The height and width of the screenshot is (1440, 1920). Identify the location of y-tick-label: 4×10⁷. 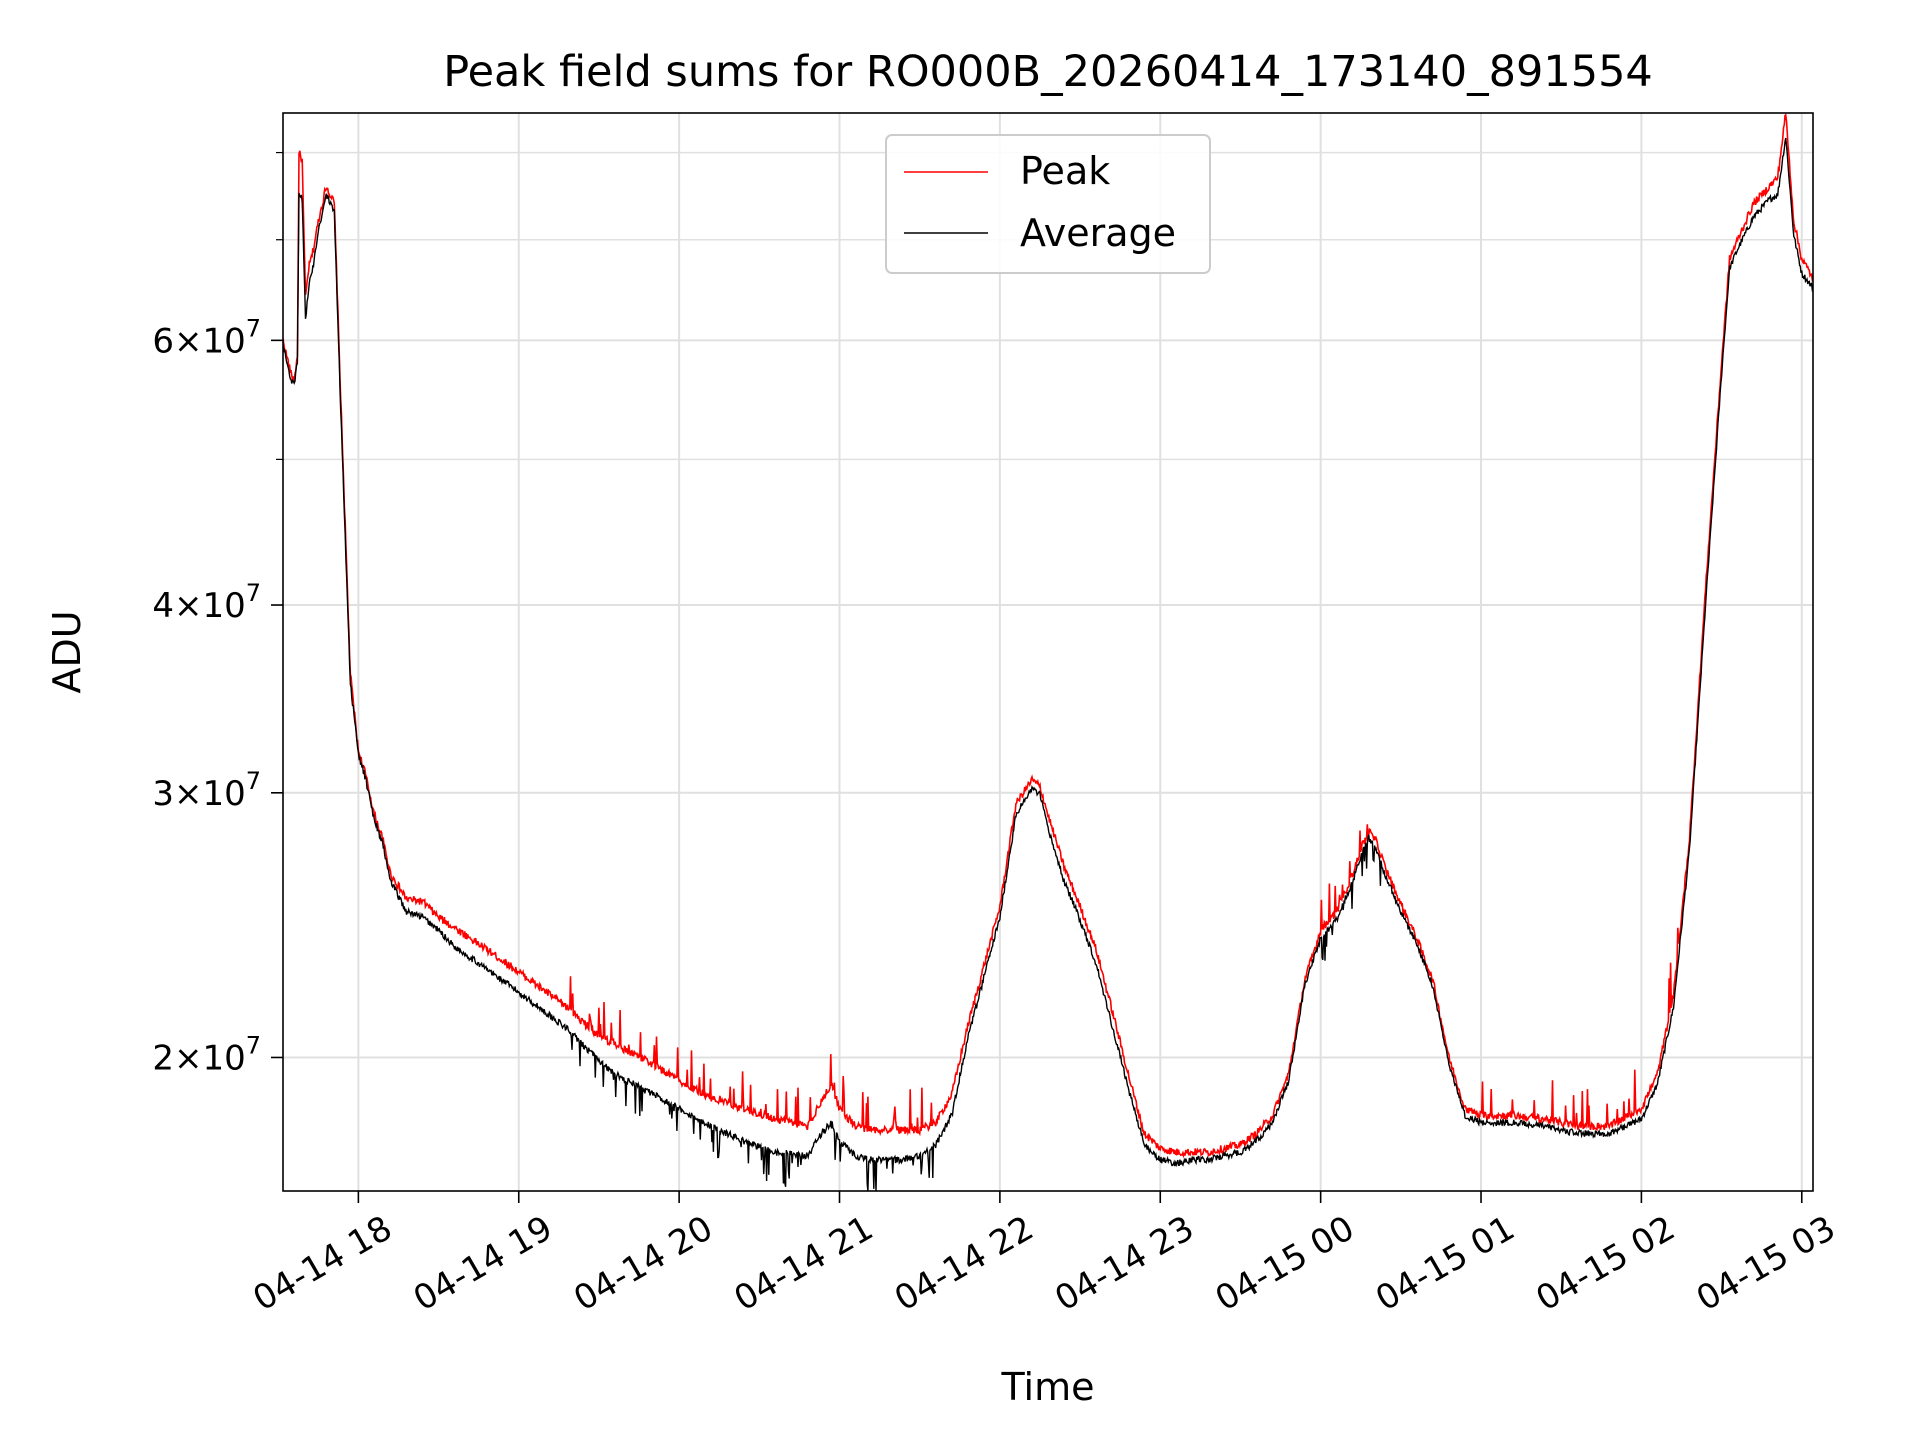
(206, 602).